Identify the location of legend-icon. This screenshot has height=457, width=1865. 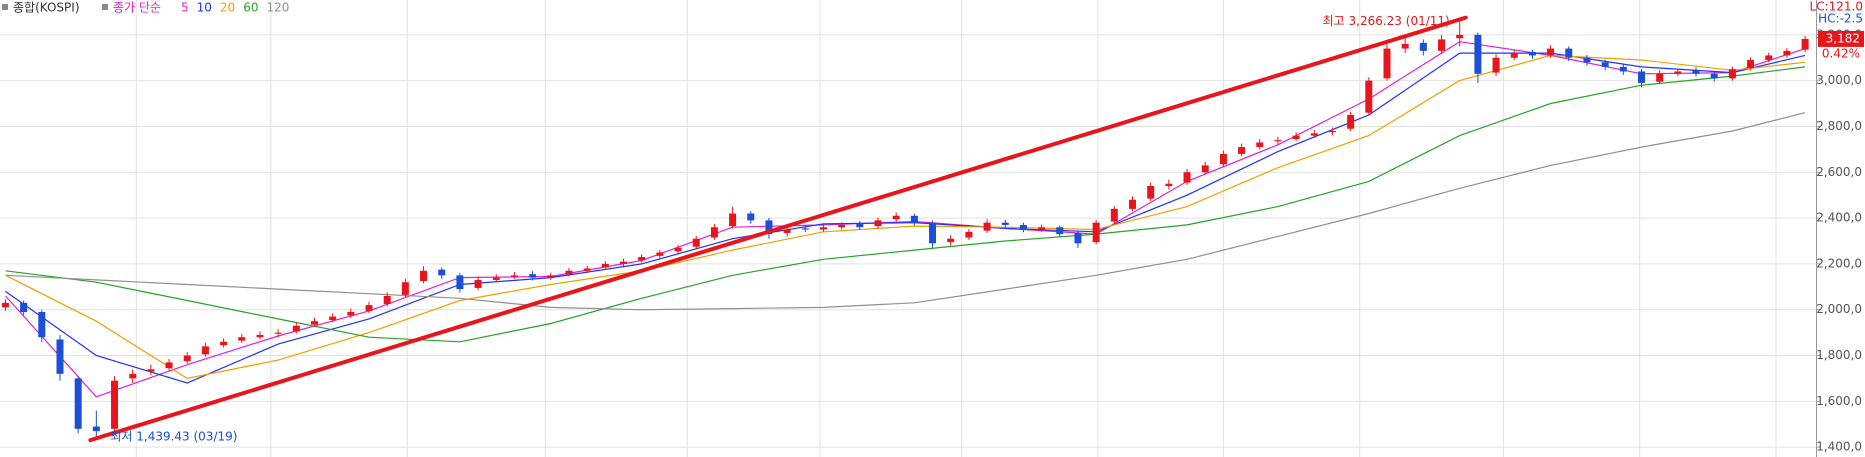
(105, 7).